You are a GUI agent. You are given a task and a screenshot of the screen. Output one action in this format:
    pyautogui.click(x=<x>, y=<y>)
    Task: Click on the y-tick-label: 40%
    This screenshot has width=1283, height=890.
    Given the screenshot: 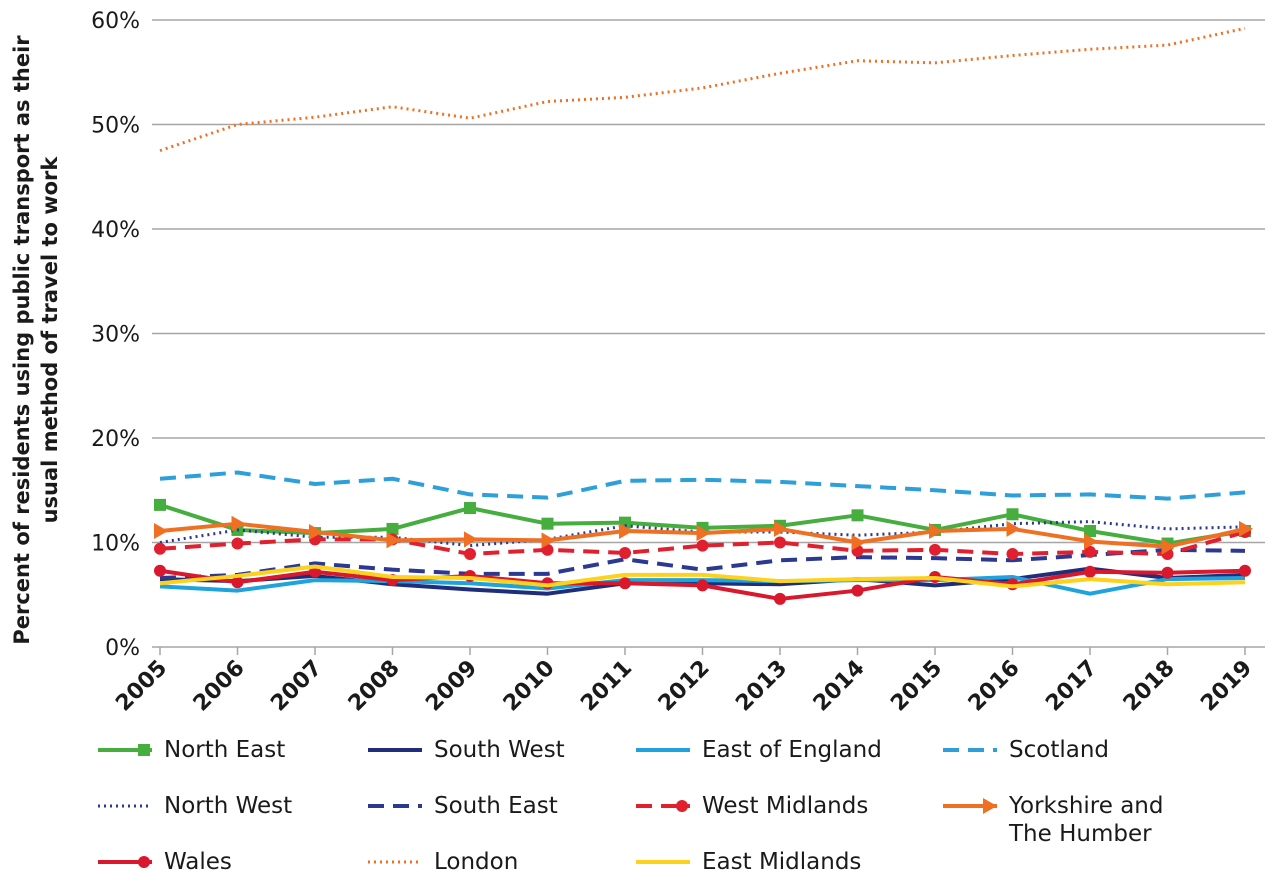 What is the action you would take?
    pyautogui.click(x=115, y=230)
    